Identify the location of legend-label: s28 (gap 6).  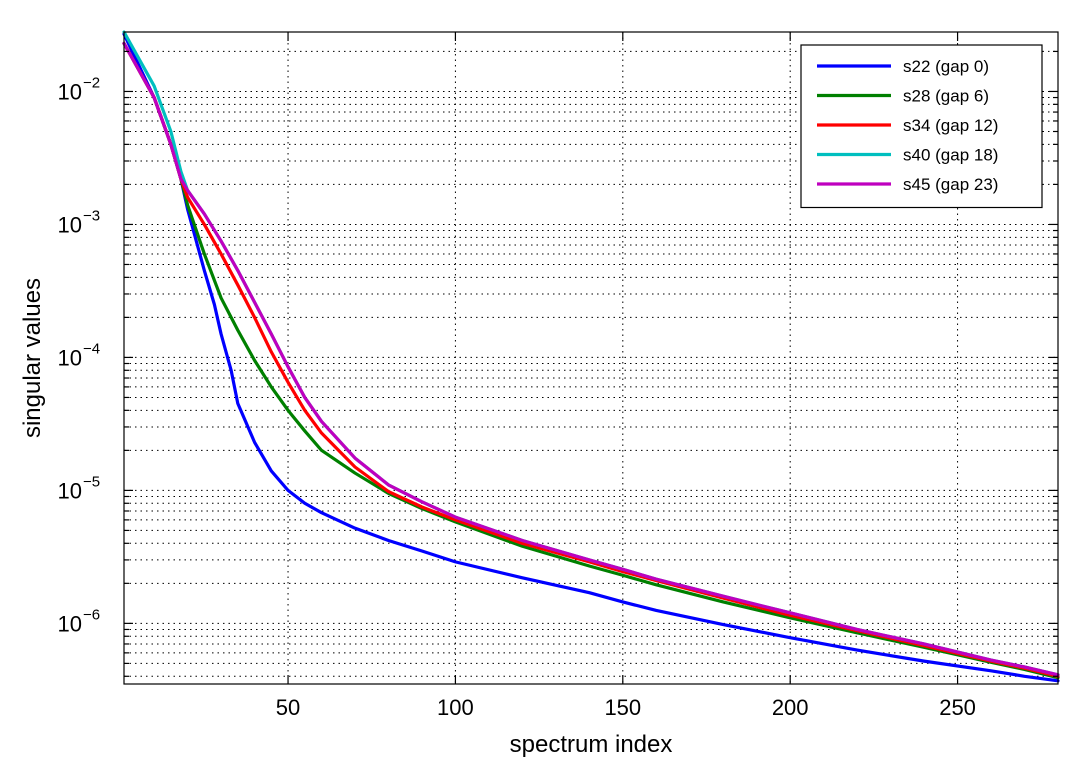
(946, 96).